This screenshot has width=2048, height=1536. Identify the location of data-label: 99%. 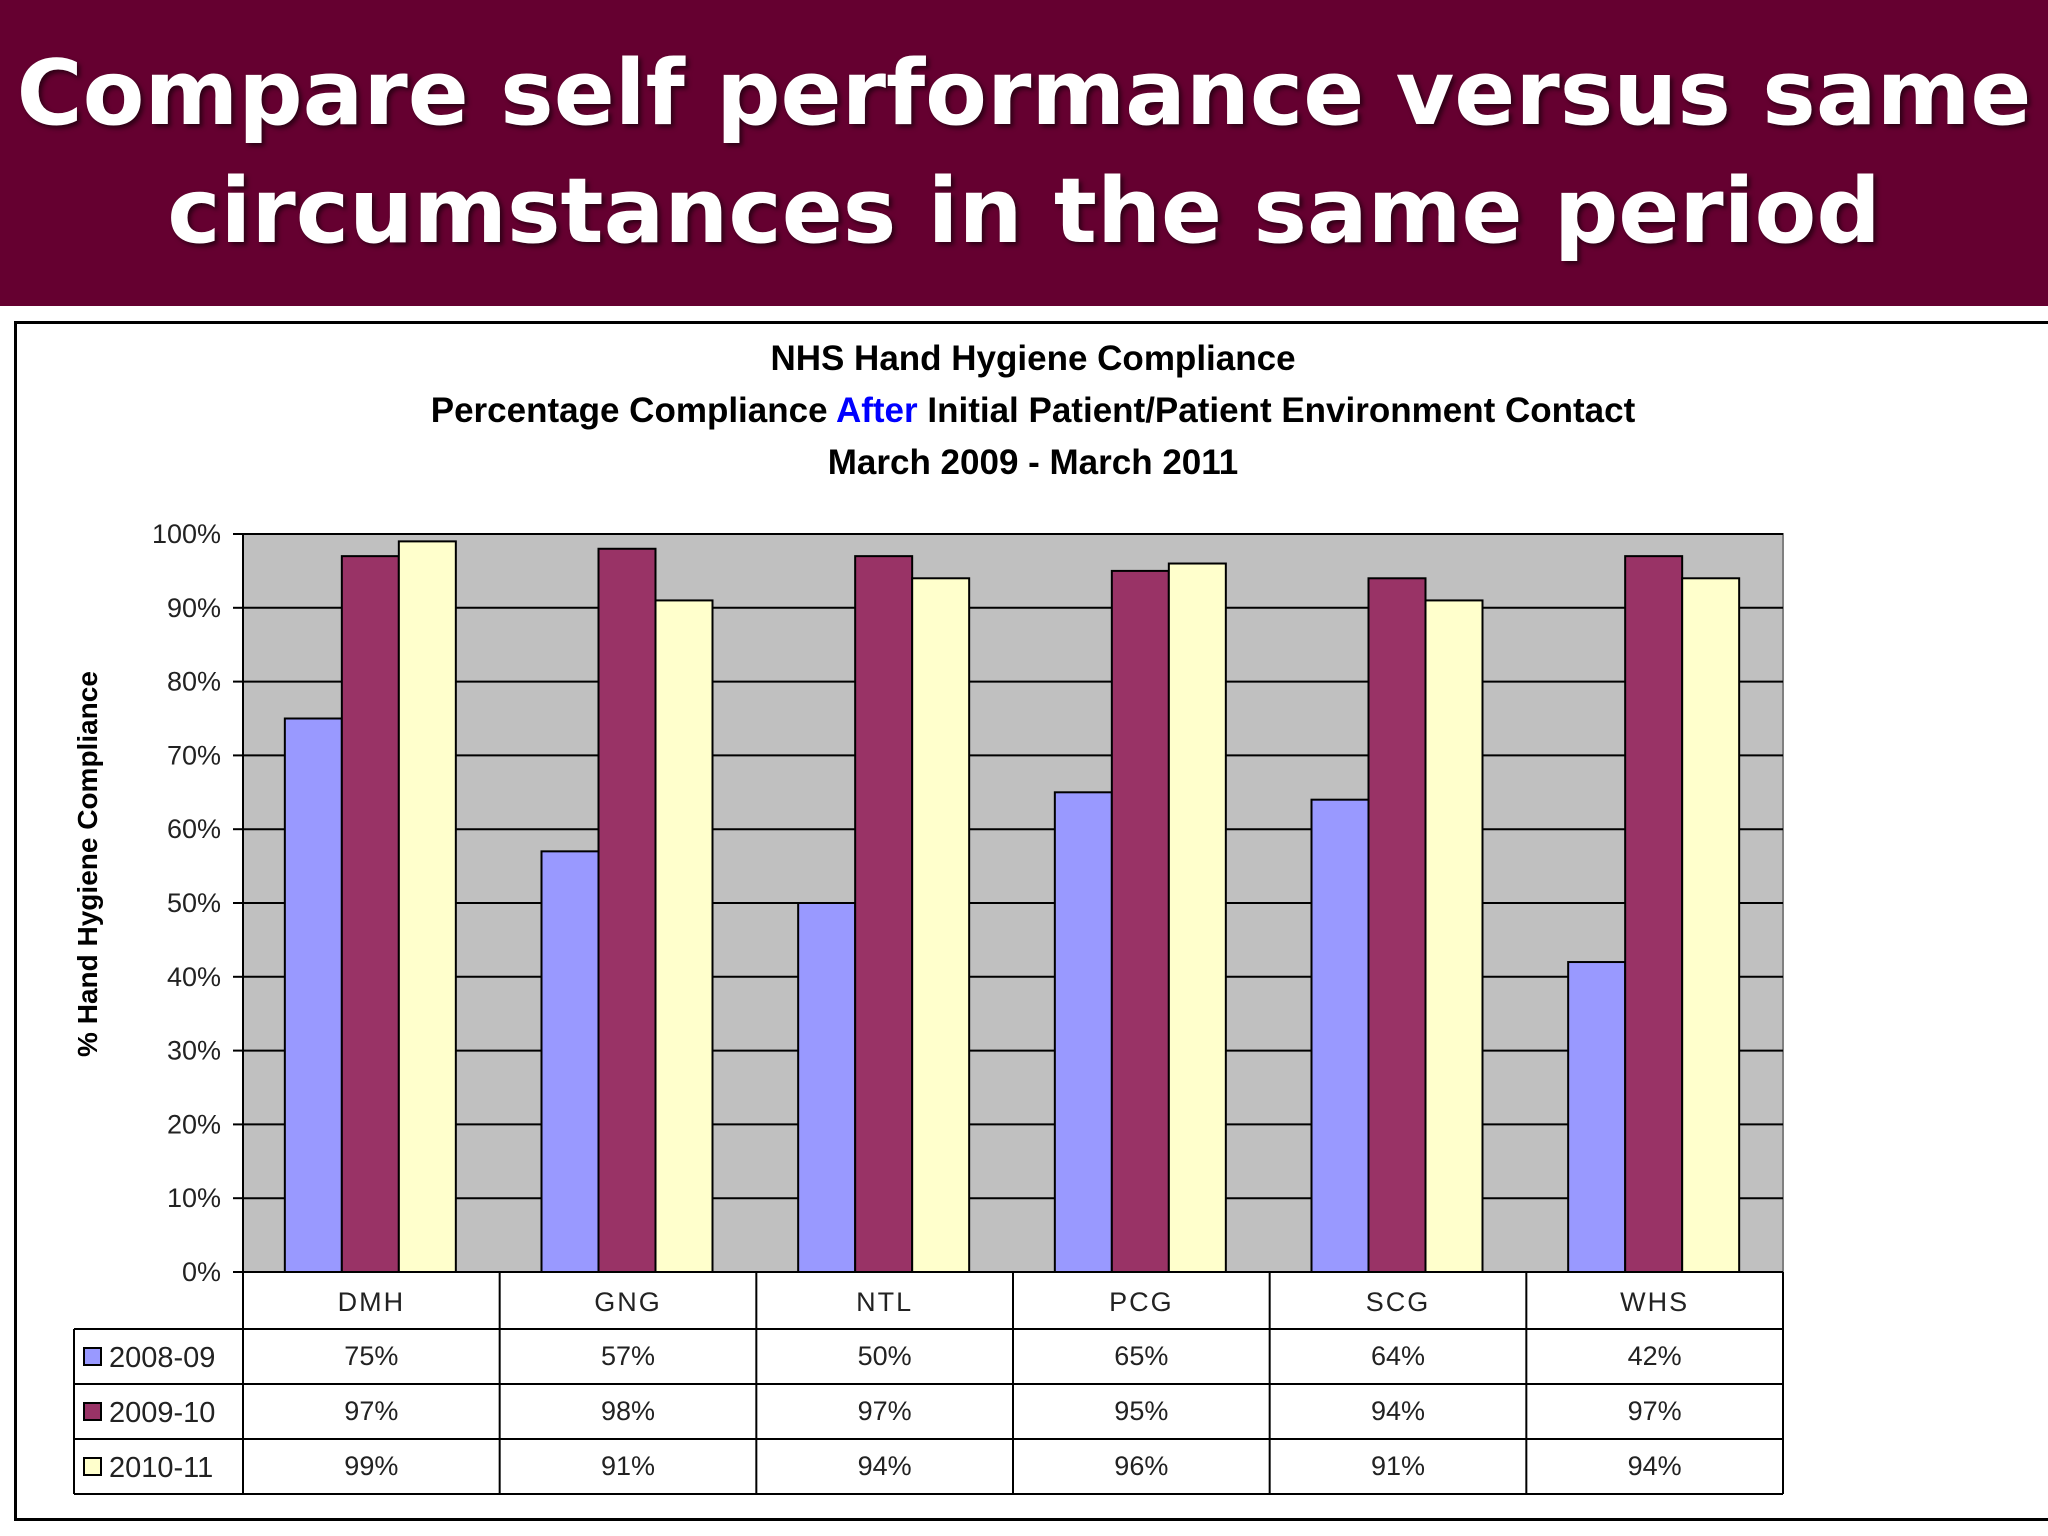
(371, 1466).